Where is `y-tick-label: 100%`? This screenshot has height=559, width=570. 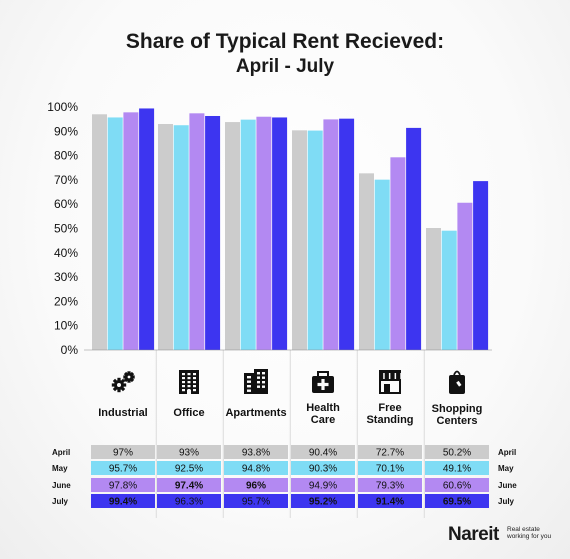
y-tick-label: 100% is located at coordinates (62, 107).